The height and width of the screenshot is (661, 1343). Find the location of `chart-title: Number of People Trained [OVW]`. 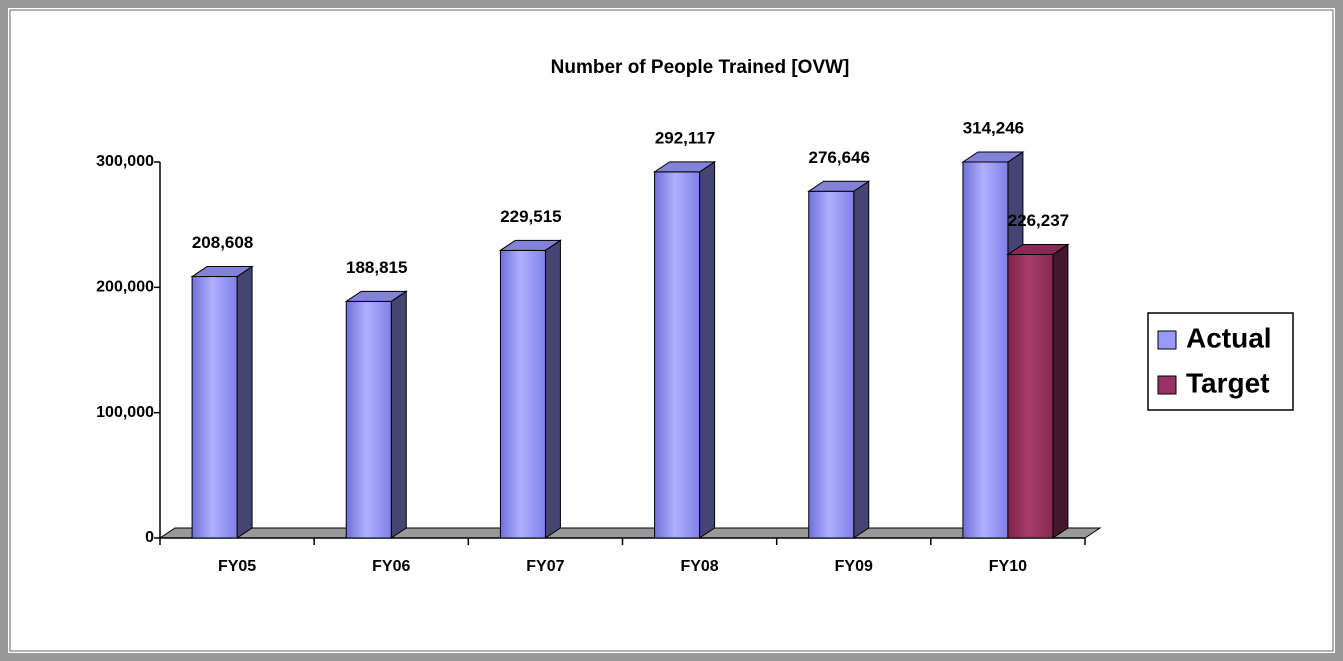

chart-title: Number of People Trained [OVW] is located at coordinates (700, 67).